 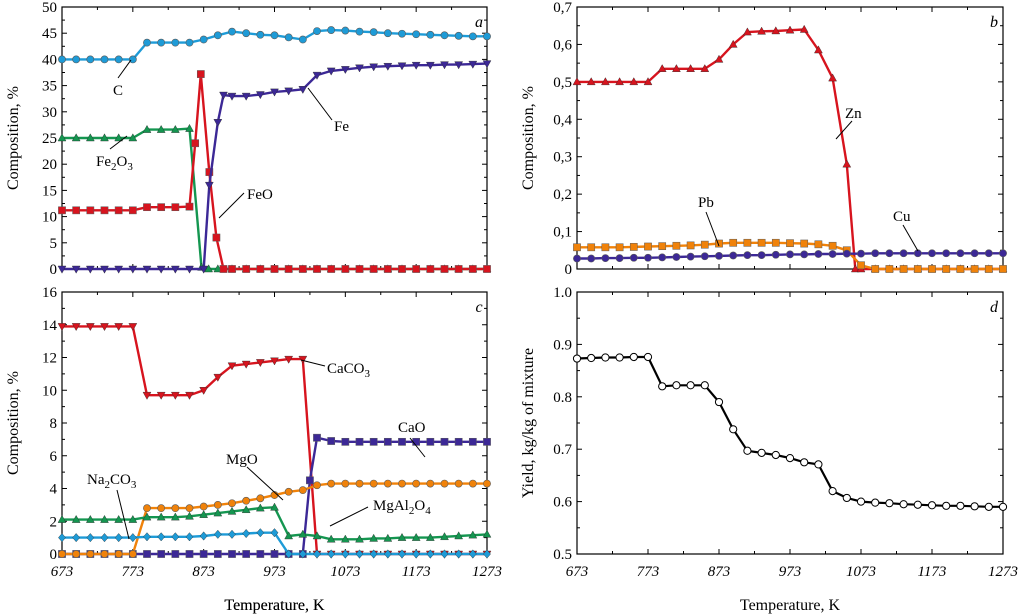 I want to click on annotation-text-tail: CO, so click(x=120, y=480).